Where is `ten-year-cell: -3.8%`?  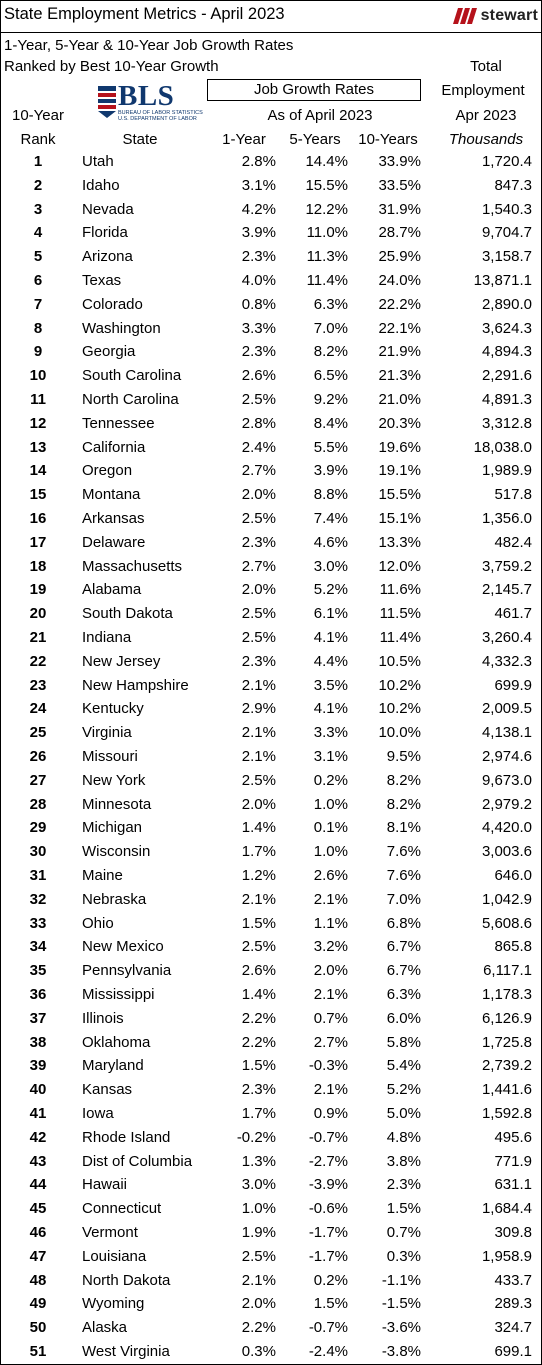
ten-year-cell: -3.8% is located at coordinates (401, 1351).